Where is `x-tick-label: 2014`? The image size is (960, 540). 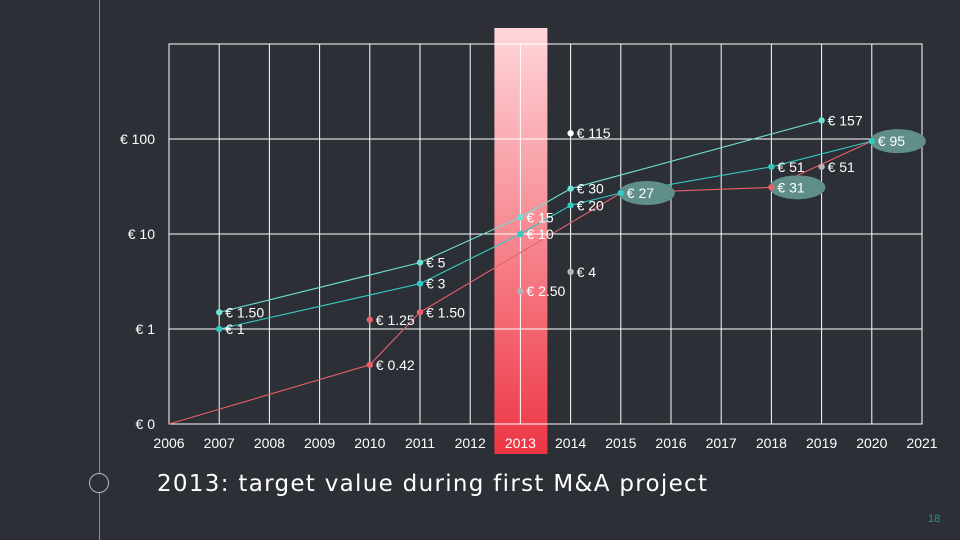 x-tick-label: 2014 is located at coordinates (570, 443).